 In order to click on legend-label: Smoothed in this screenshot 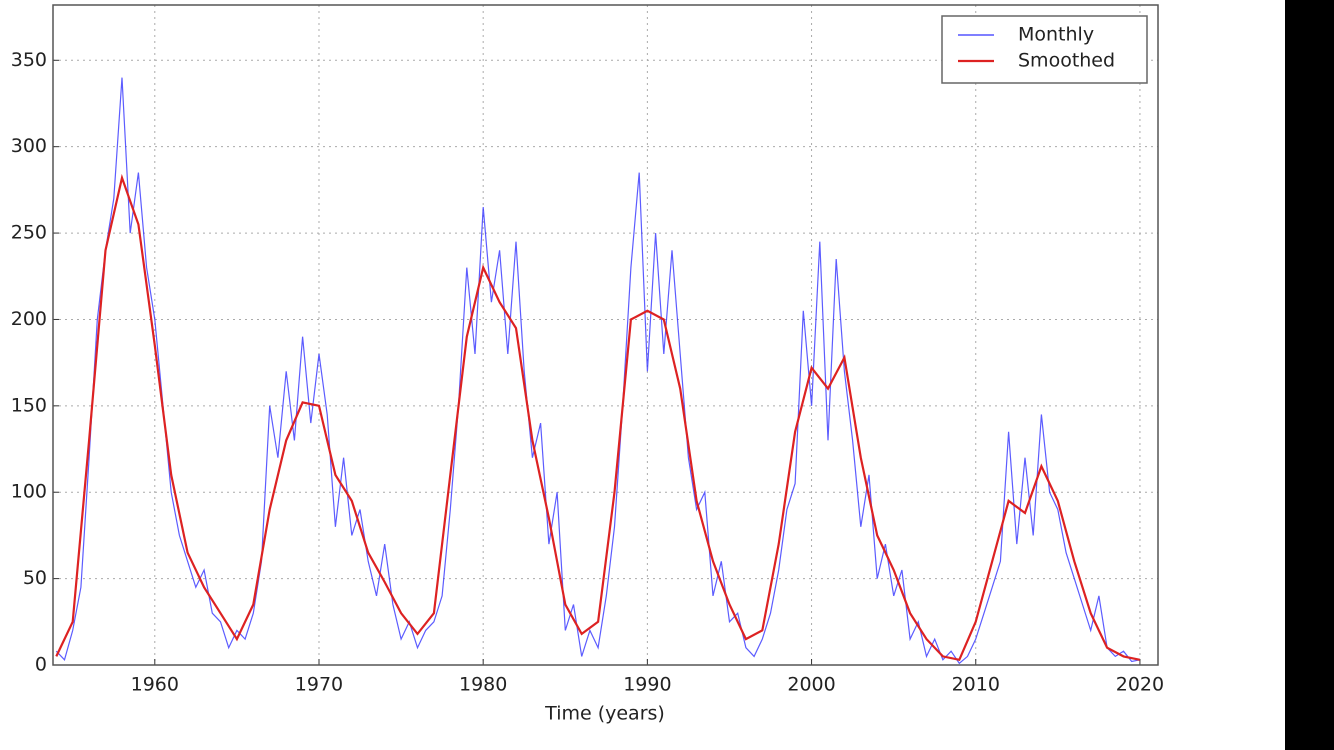, I will do `click(1066, 61)`.